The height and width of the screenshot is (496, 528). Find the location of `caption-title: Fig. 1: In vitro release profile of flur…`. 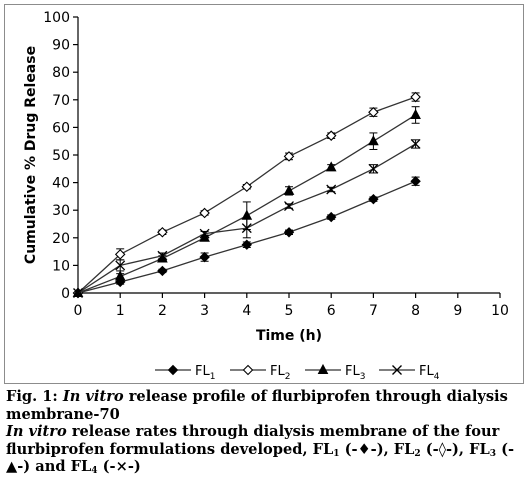

caption-title: Fig. 1: In vitro release profile of flur… is located at coordinates (264, 405).